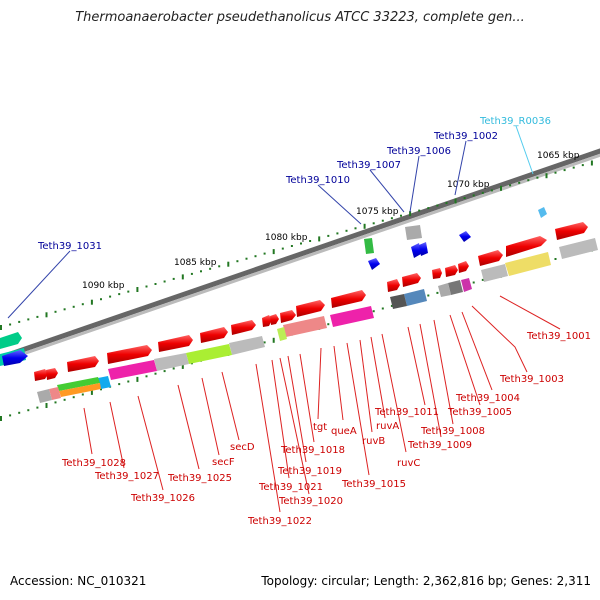 The width and height of the screenshot is (600, 600). I want to click on block-cyan, so click(104, 382).